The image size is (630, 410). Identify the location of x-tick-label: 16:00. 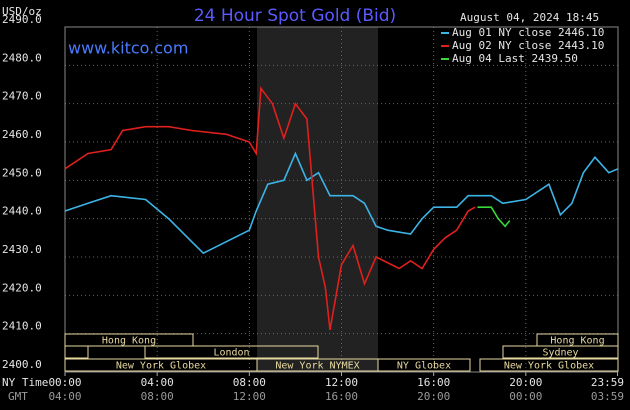
(433, 382).